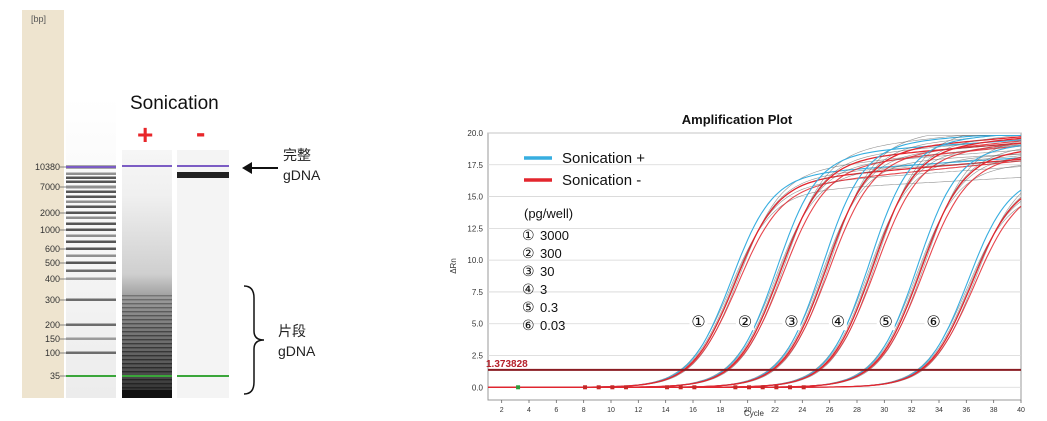  What do you see at coordinates (453, 266) in the screenshot?
I see `y-axis-label: ΔRn` at bounding box center [453, 266].